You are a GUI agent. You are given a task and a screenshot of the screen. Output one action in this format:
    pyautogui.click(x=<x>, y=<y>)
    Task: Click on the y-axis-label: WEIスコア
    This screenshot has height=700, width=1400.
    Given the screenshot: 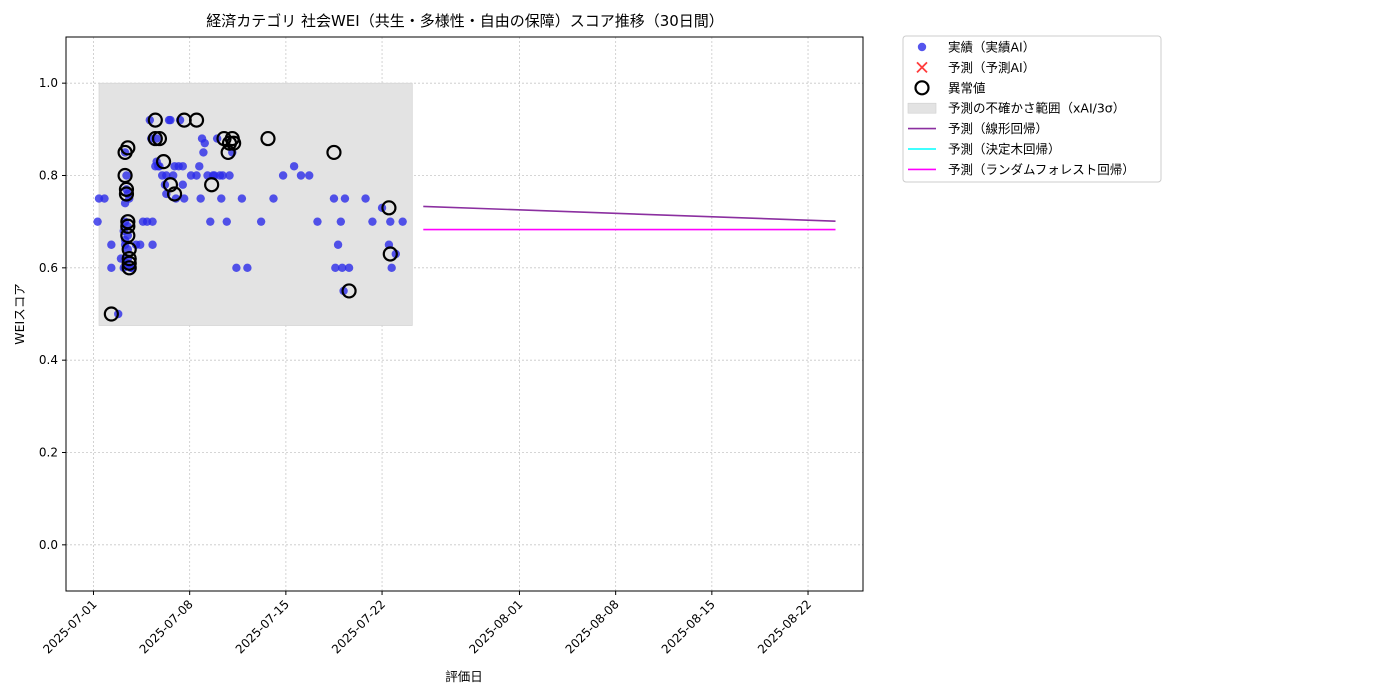 What is the action you would take?
    pyautogui.click(x=19, y=313)
    